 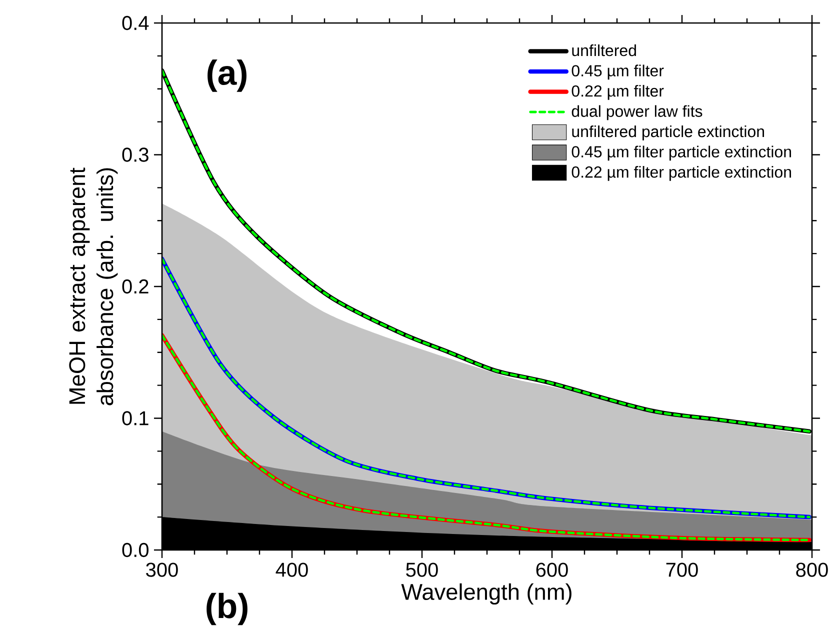 What do you see at coordinates (618, 92) in the screenshot?
I see `legend-label: 0.22 µm filter` at bounding box center [618, 92].